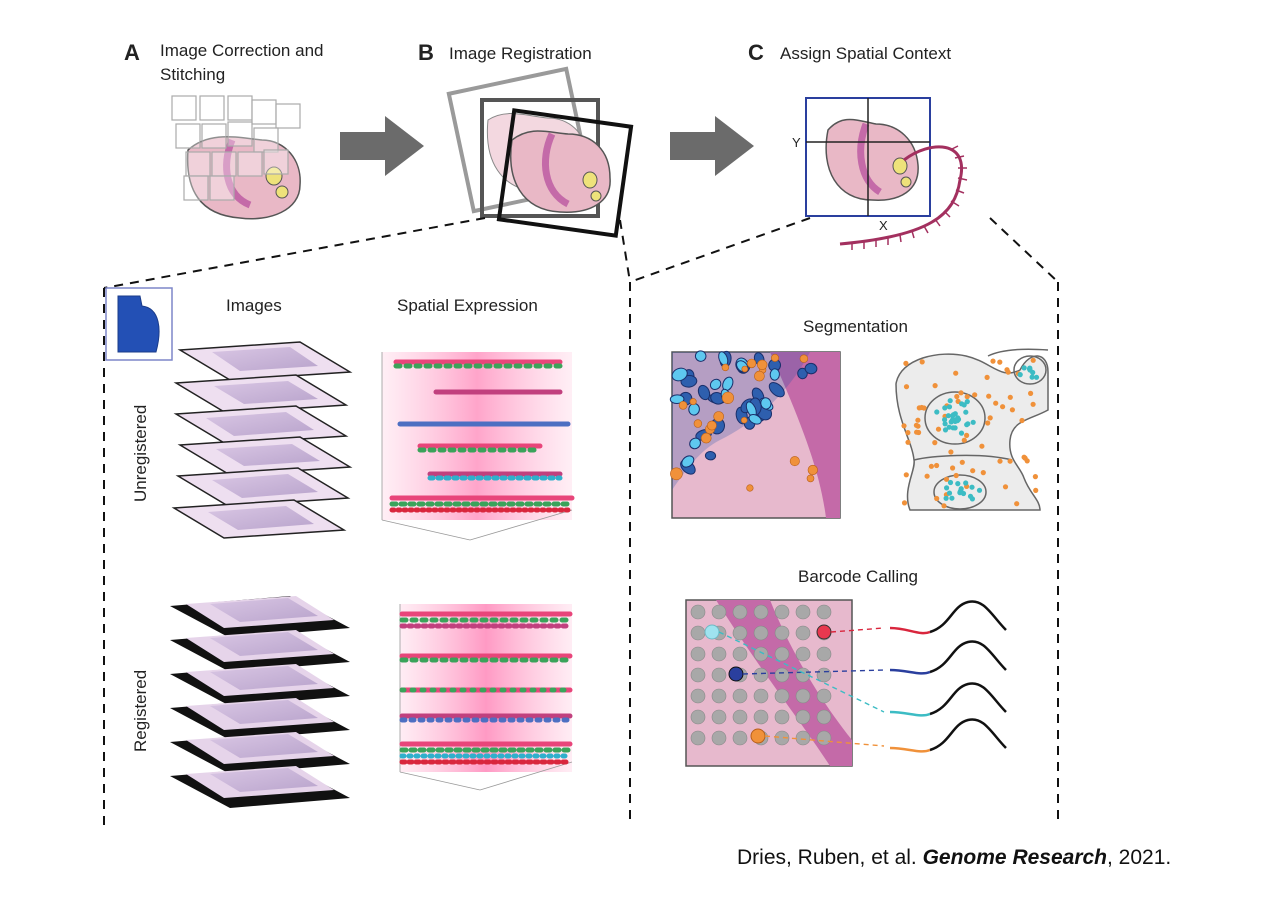  I want to click on section-label-barcode-calling: Barcode Calling, so click(858, 576).